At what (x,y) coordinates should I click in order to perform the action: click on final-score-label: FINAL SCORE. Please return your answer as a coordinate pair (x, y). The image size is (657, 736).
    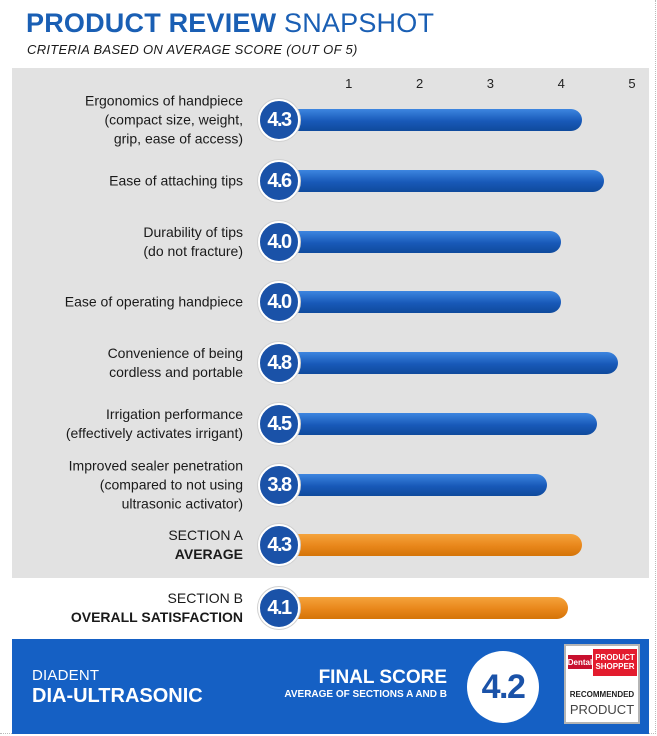
    Looking at the image, I should click on (382, 677).